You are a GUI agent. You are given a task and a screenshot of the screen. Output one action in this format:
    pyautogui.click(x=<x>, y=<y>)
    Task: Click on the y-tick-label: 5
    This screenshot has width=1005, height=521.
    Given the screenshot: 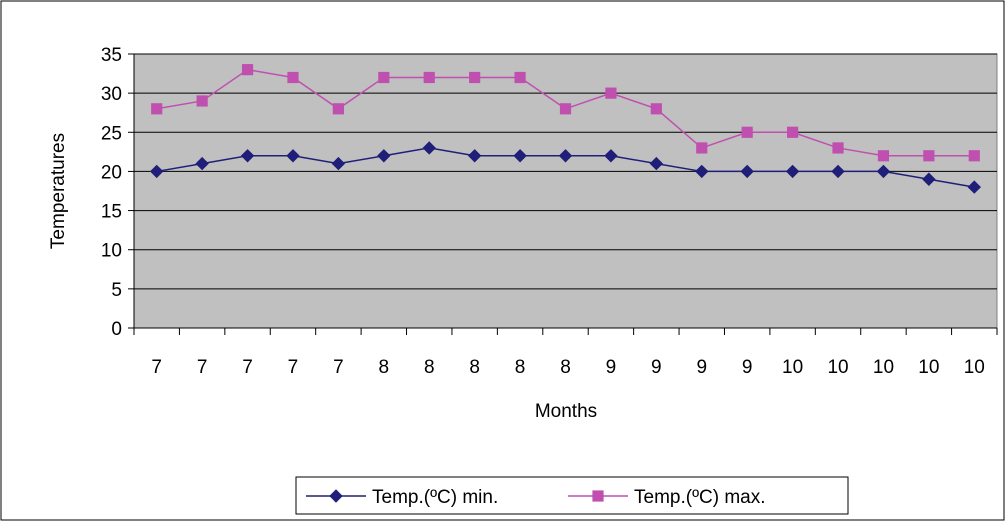 What is the action you would take?
    pyautogui.click(x=116, y=290)
    